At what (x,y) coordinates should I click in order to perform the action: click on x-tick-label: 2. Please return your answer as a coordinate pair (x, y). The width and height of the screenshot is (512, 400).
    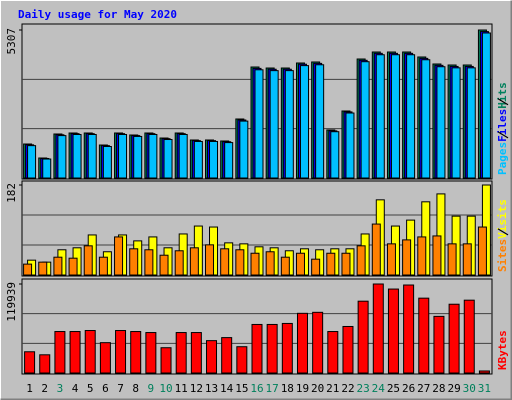
    Looking at the image, I should click on (44, 388).